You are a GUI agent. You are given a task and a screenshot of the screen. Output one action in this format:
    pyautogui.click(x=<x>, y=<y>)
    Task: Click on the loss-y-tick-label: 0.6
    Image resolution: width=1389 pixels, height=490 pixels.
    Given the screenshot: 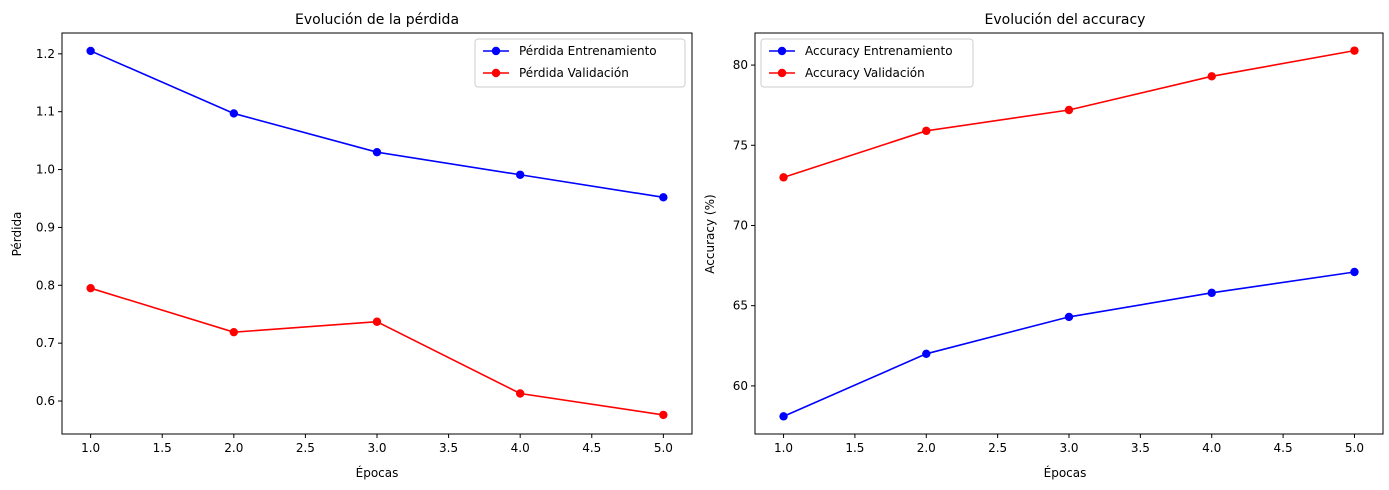 What is the action you would take?
    pyautogui.click(x=45, y=401)
    